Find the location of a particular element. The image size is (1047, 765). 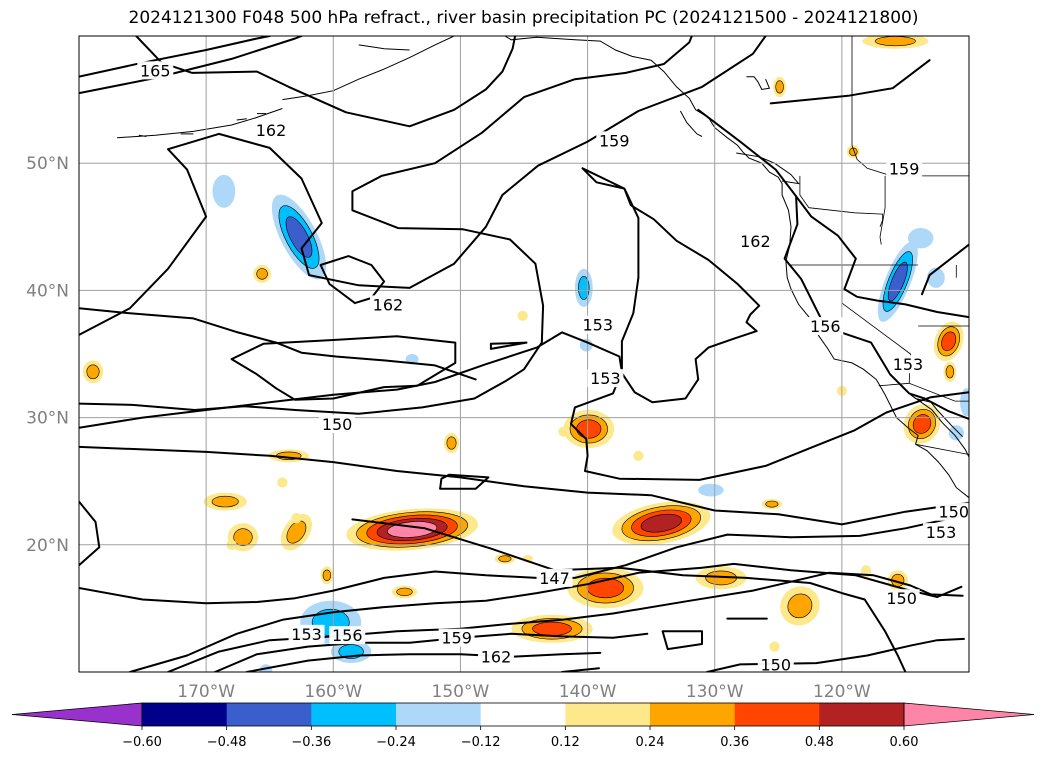

contour-label: 147 is located at coordinates (554, 578).